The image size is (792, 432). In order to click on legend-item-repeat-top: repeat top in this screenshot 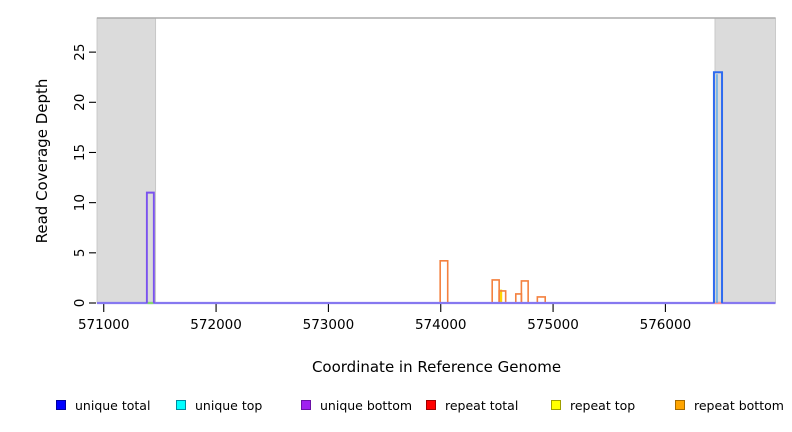, I will do `click(593, 405)`.